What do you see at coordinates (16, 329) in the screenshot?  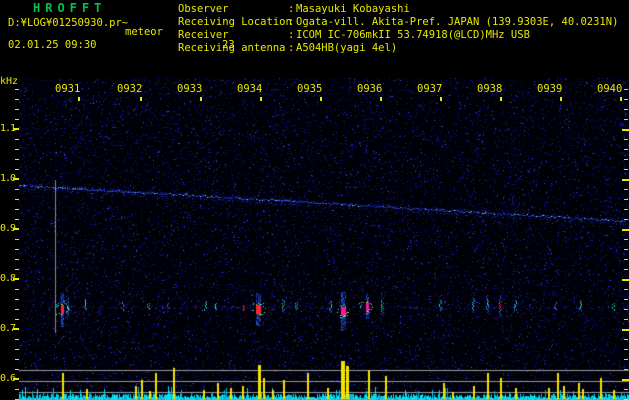 I see `freq-major-tick-0.7` at bounding box center [16, 329].